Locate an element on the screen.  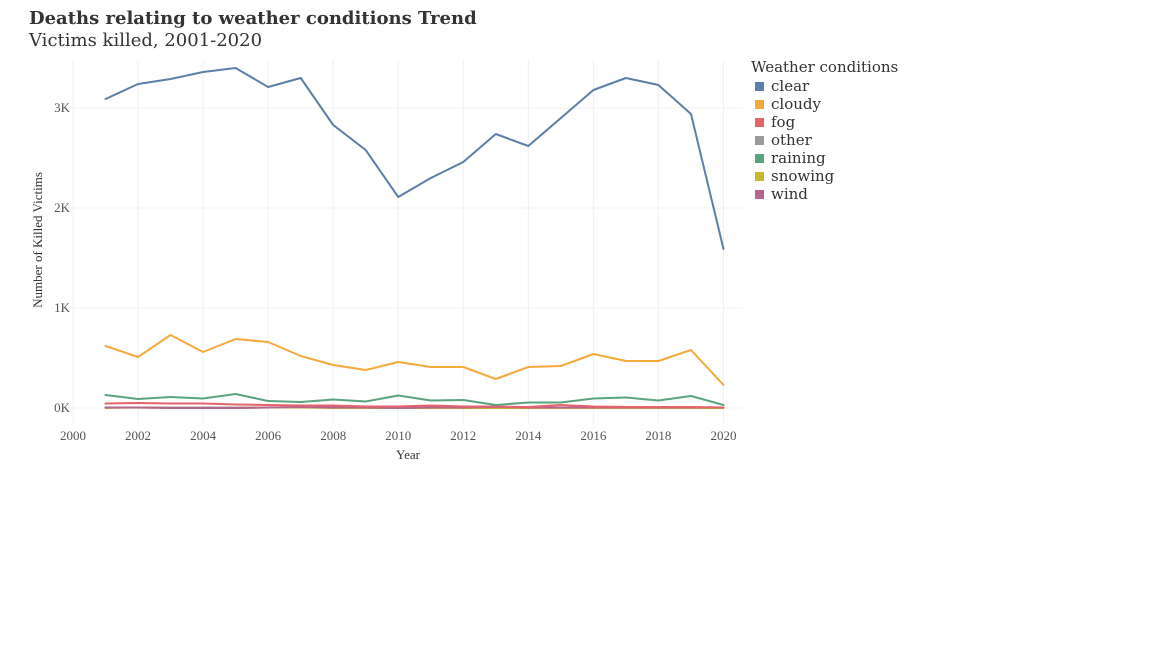
legend-item-raining: raining is located at coordinates (824, 158).